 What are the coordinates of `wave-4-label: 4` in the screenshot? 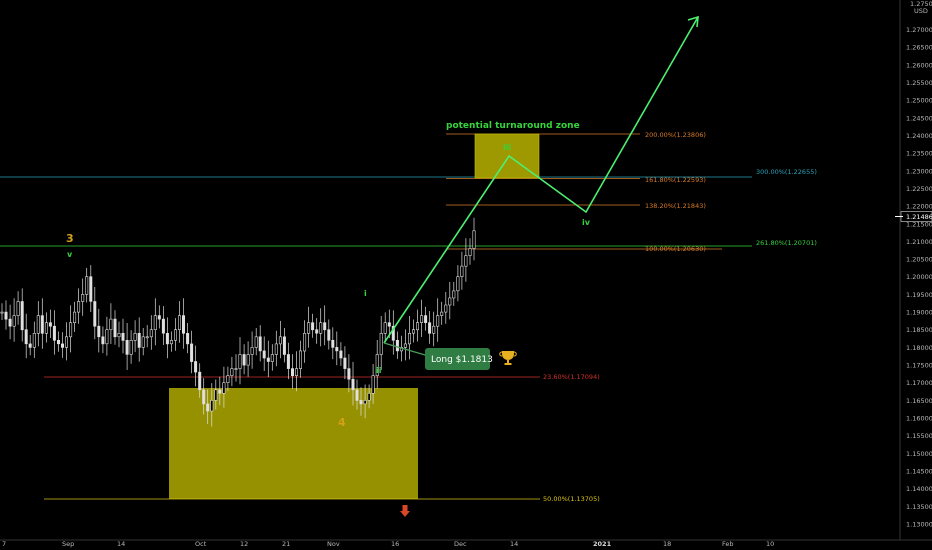 It's located at (342, 422).